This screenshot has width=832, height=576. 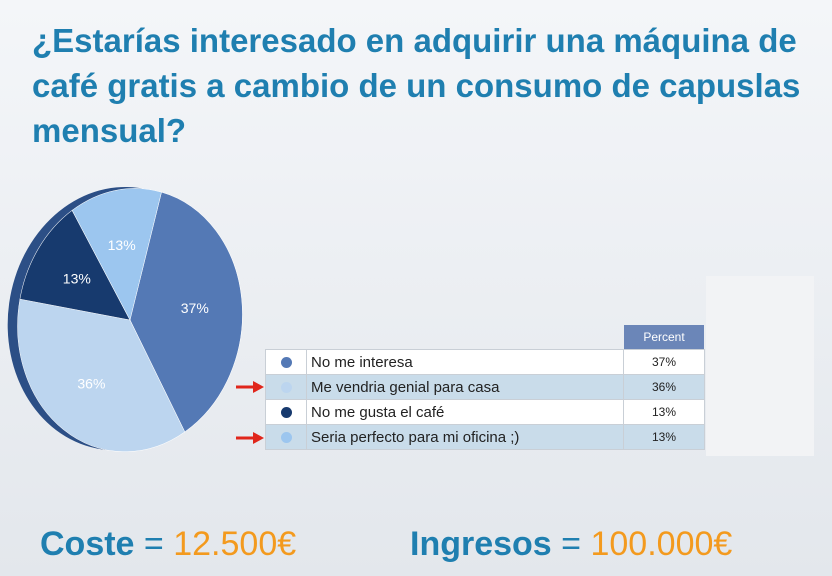 I want to click on pie-slice-label: 36%, so click(x=91, y=384).